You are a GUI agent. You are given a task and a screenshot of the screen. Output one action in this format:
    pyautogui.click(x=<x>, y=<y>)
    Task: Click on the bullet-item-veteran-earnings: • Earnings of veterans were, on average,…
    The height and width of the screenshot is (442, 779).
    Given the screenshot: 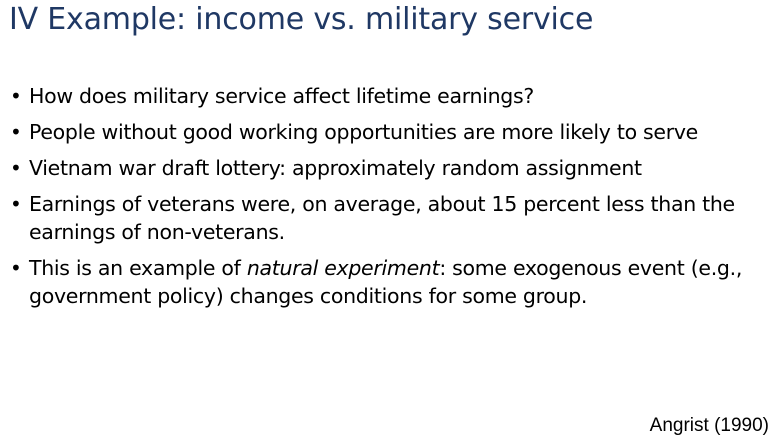 What is the action you would take?
    pyautogui.click(x=389, y=218)
    